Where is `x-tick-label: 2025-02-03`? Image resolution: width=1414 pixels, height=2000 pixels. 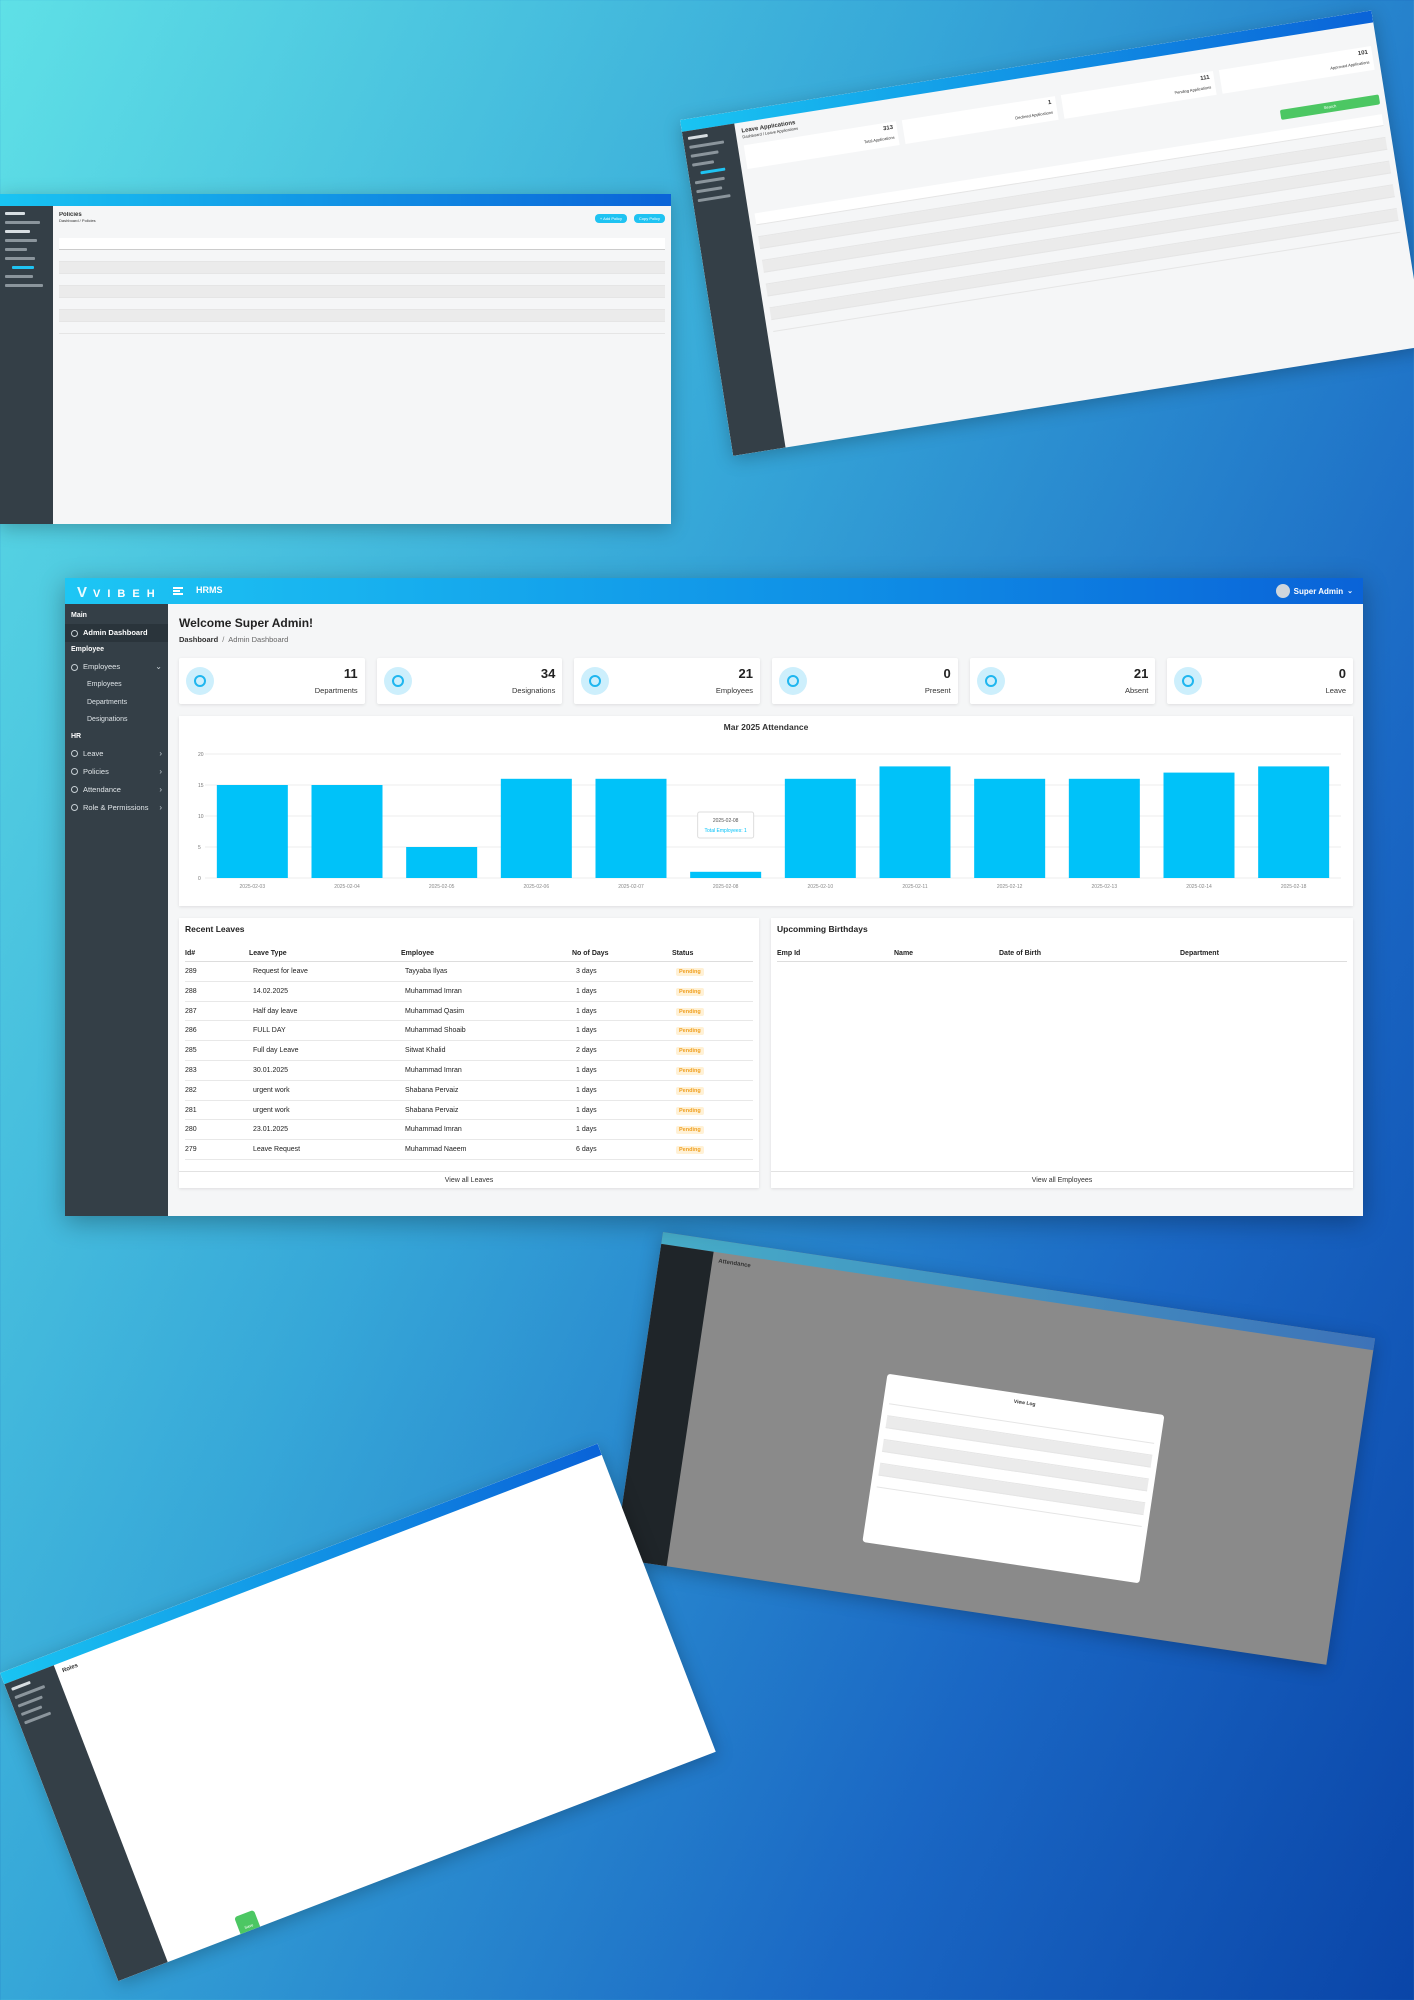 x-tick-label: 2025-02-03 is located at coordinates (253, 887).